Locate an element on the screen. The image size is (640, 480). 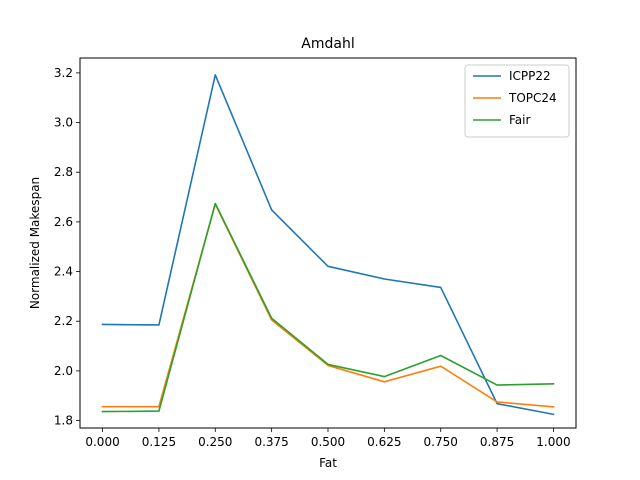
x-tick-label: 1.000 is located at coordinates (553, 442).